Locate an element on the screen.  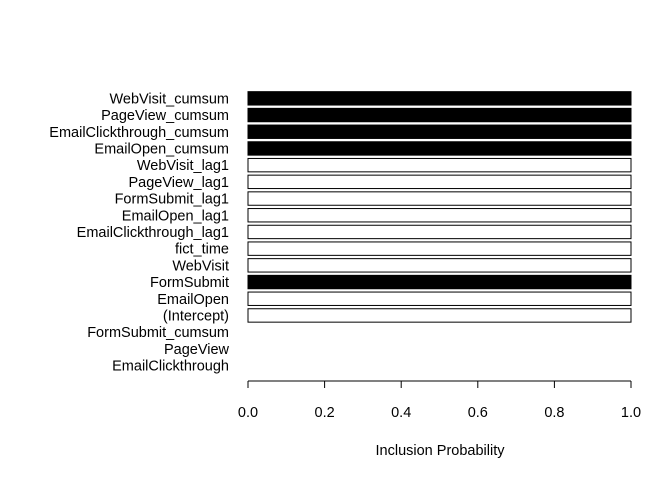
category-label: WebVisit is located at coordinates (200, 266).